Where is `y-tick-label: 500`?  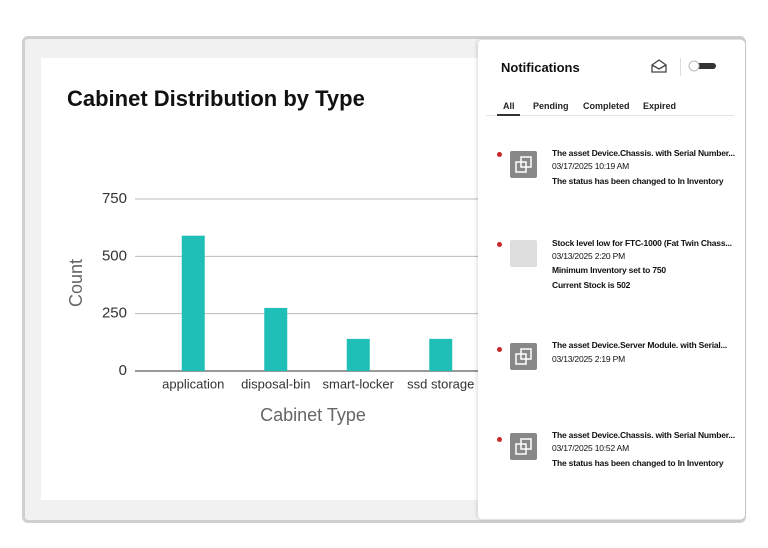 y-tick-label: 500 is located at coordinates (114, 255).